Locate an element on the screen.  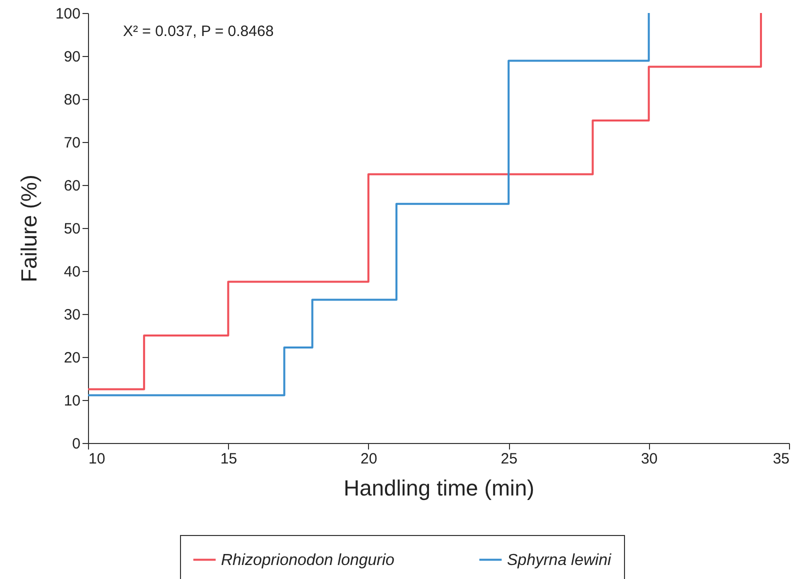
annotation: X² = 0.037, P = 0.8468 is located at coordinates (198, 31).